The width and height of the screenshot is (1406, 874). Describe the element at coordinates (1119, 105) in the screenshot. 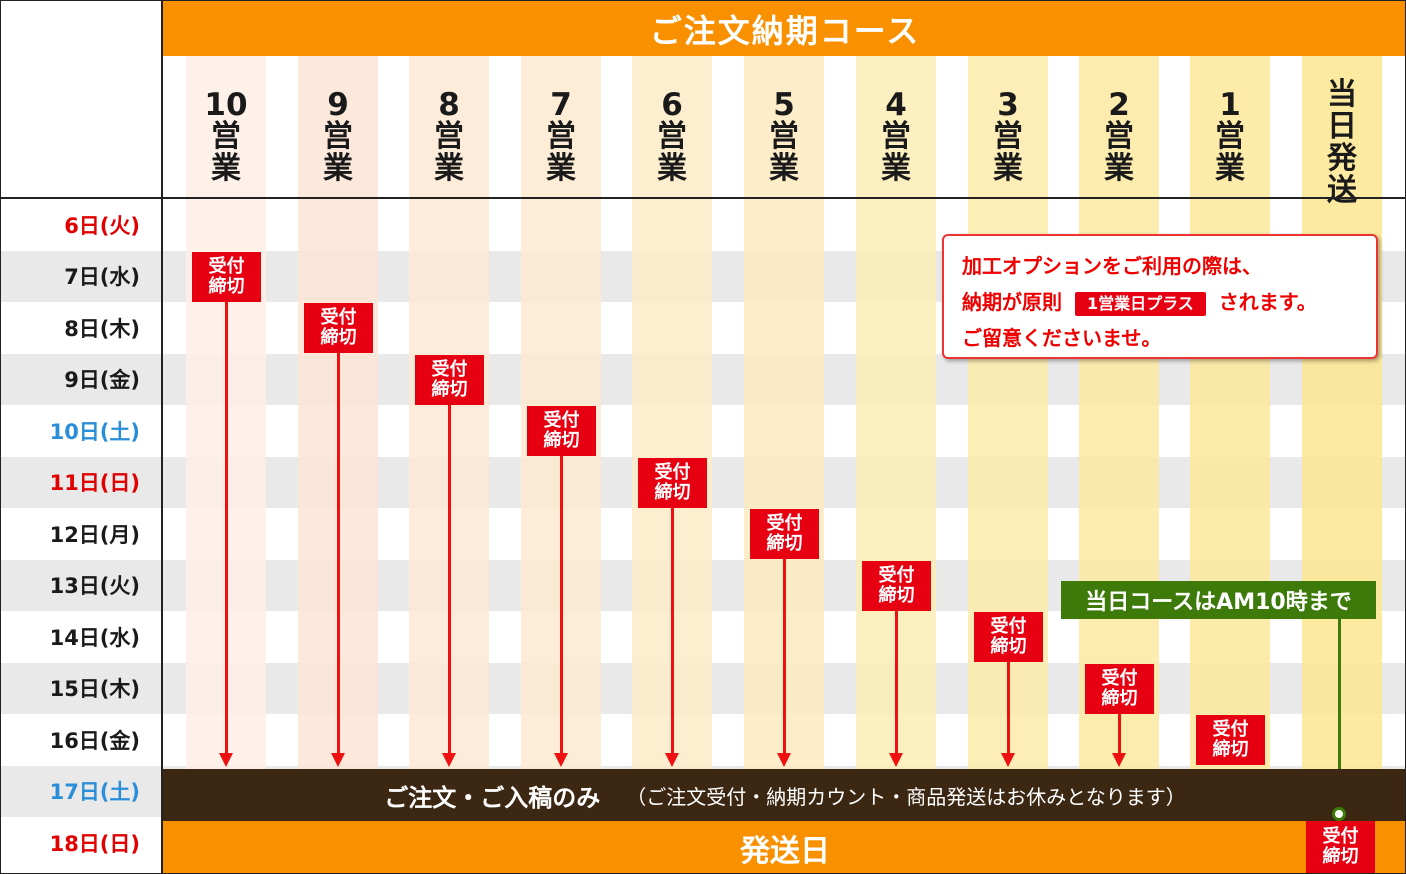

I see `course-days-number: 2` at that location.